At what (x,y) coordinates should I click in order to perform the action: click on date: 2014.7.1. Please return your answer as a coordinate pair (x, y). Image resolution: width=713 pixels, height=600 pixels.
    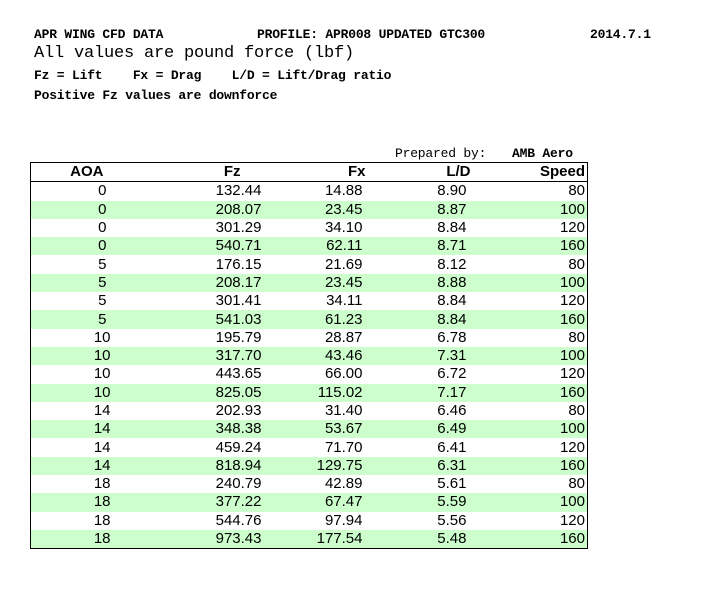
    Looking at the image, I should click on (620, 34).